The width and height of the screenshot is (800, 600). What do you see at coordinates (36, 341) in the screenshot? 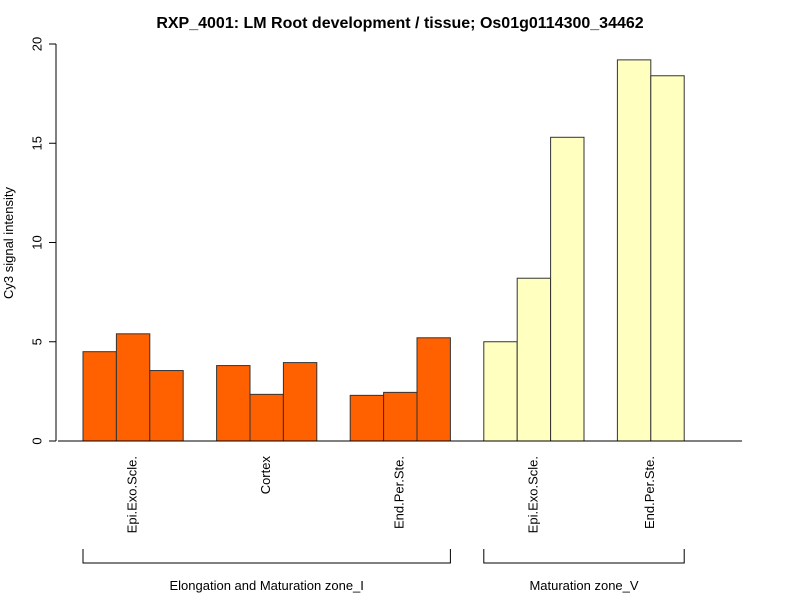
I see `y-tick-label: 5` at bounding box center [36, 341].